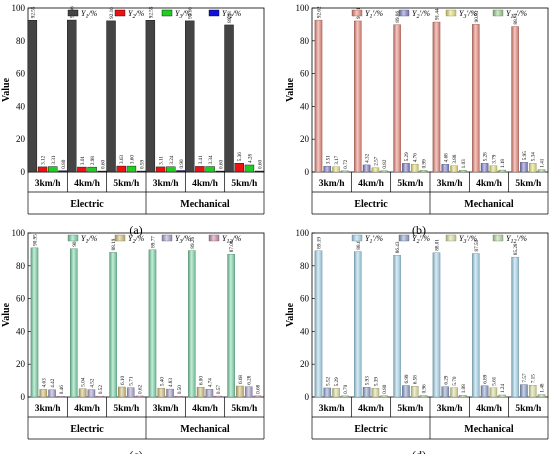 The width and height of the screenshot is (550, 454). What do you see at coordinates (516, 249) in the screenshot?
I see `data-label: 85.28` at bounding box center [516, 249].